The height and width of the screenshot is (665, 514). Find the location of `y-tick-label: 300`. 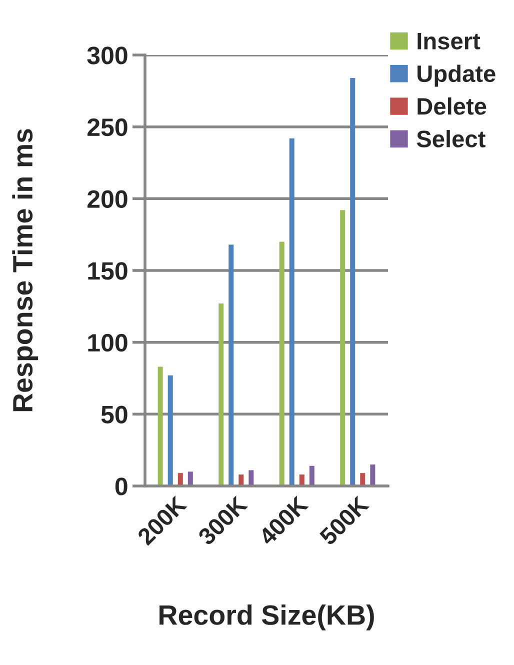

y-tick-label: 300 is located at coordinates (107, 55).